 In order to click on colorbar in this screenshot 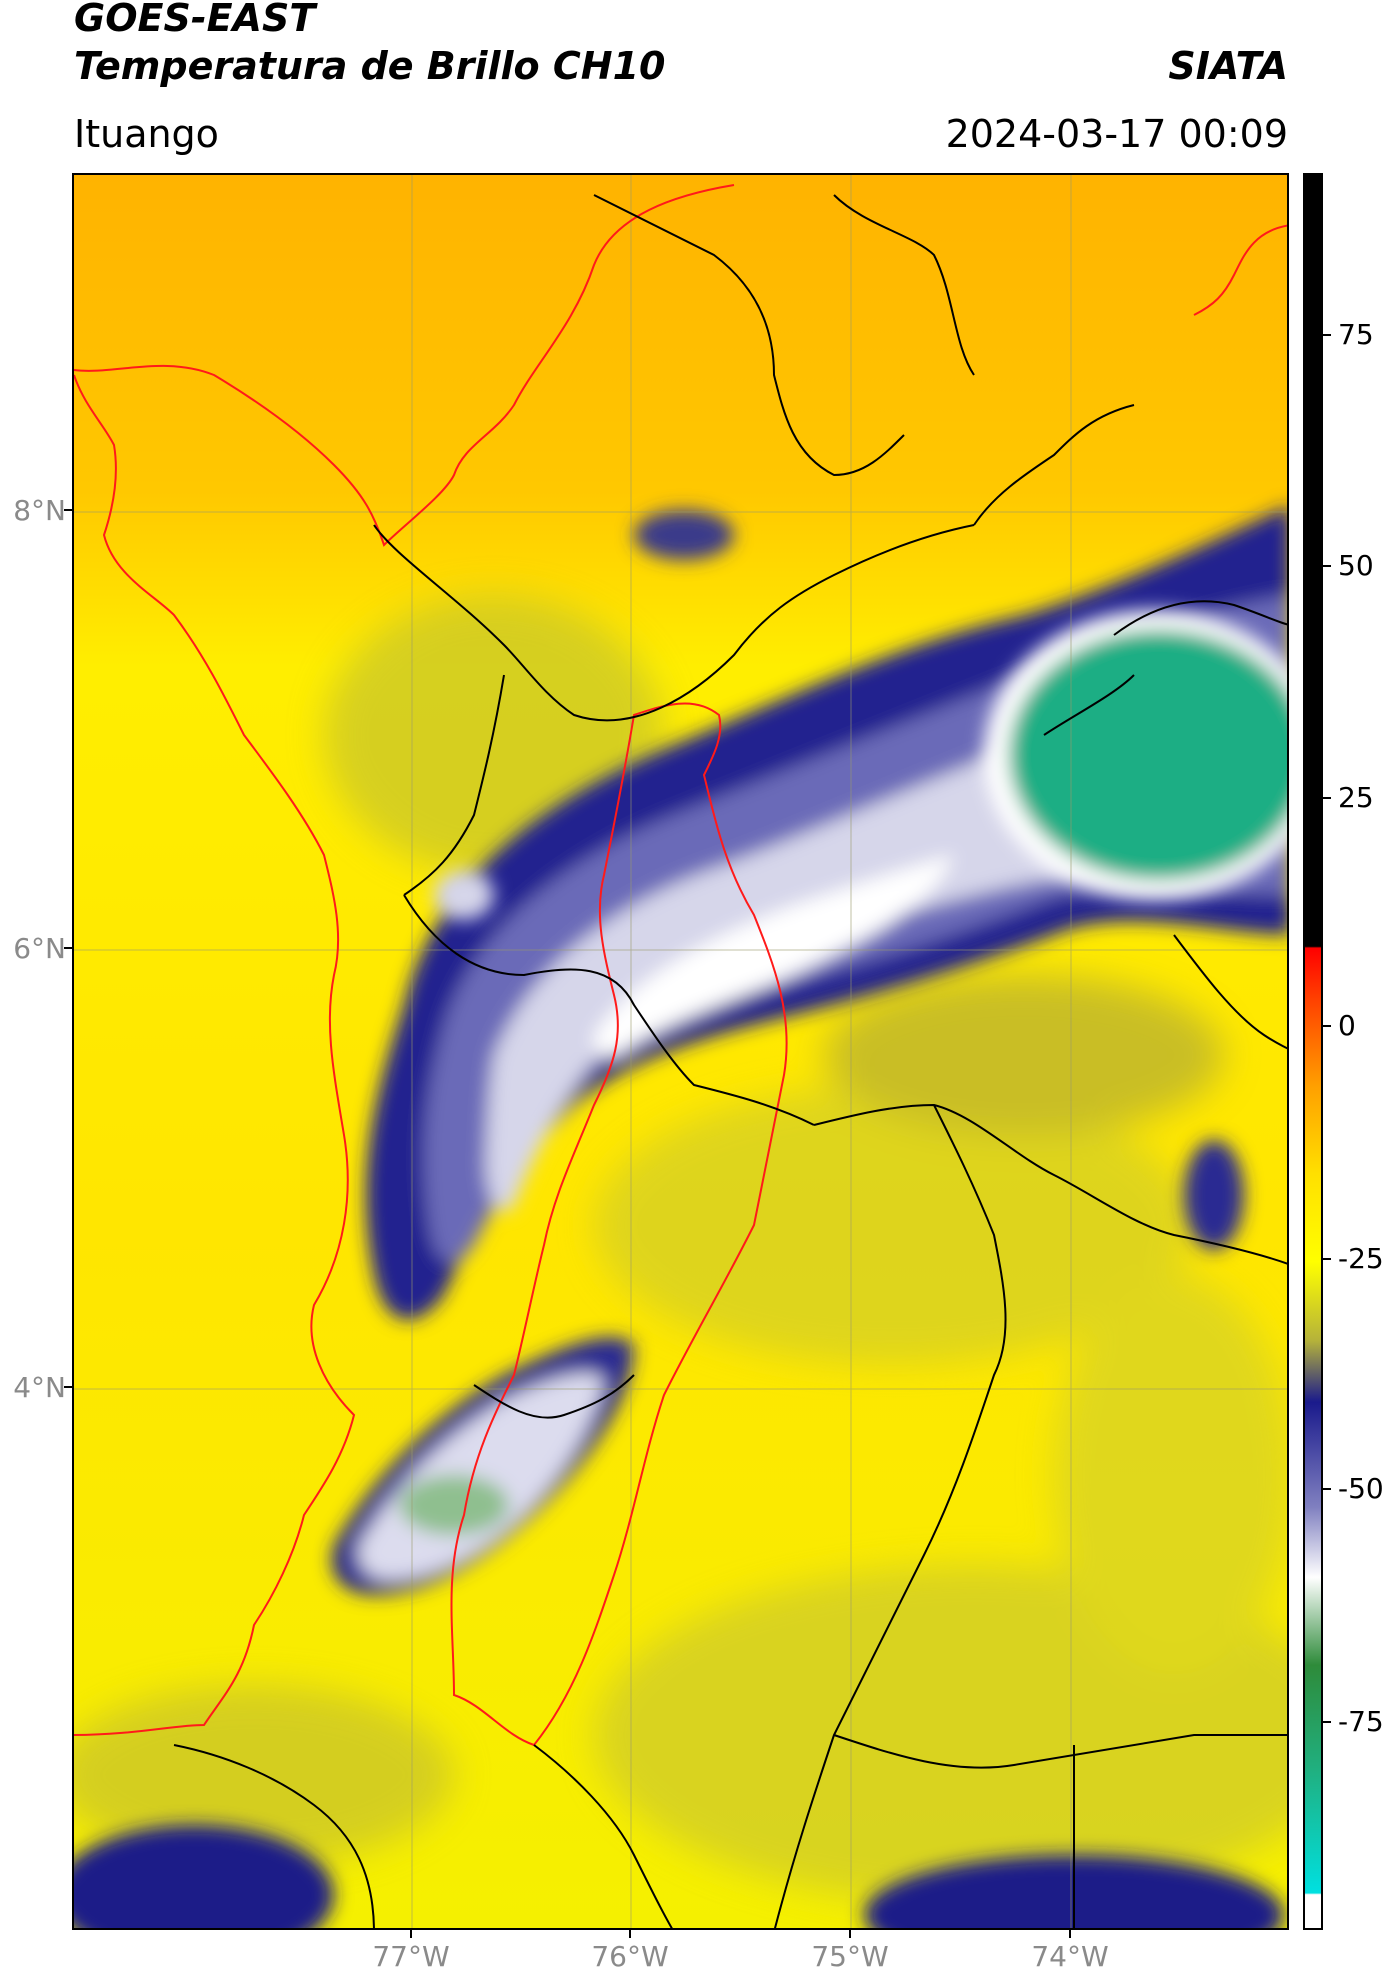, I will do `click(1313, 1051)`.